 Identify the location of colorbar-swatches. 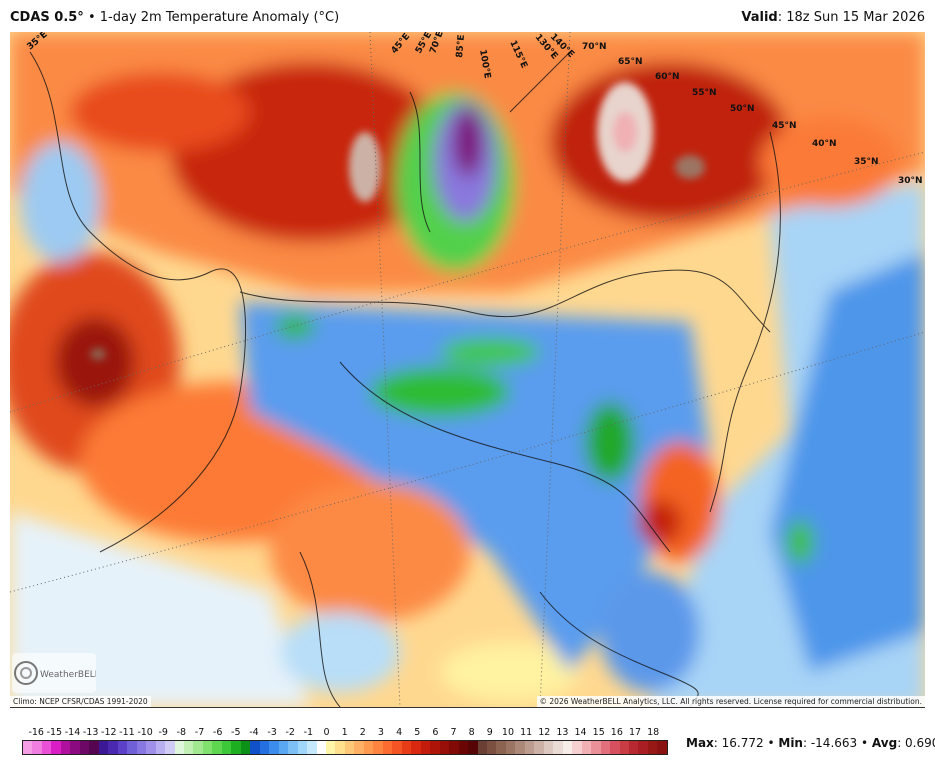
(345, 747).